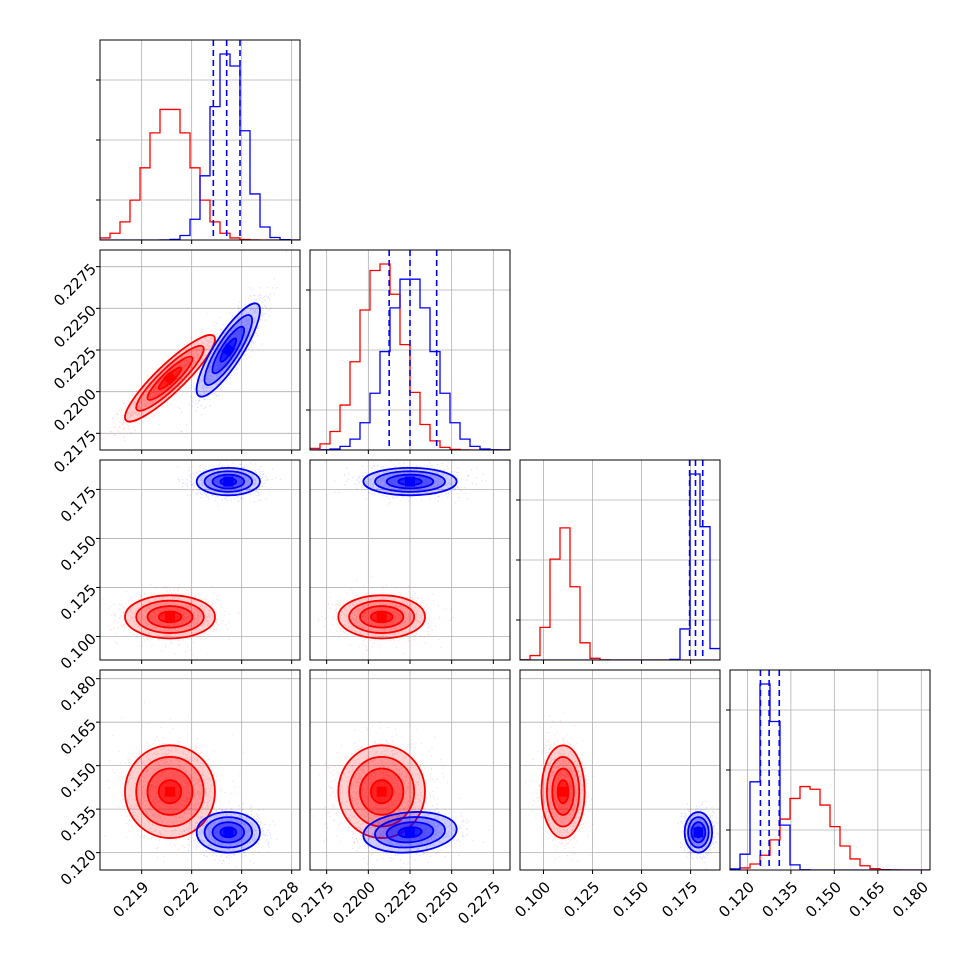 The image size is (970, 970). What do you see at coordinates (230, 899) in the screenshot?
I see `x-tick-label: 0.225` at bounding box center [230, 899].